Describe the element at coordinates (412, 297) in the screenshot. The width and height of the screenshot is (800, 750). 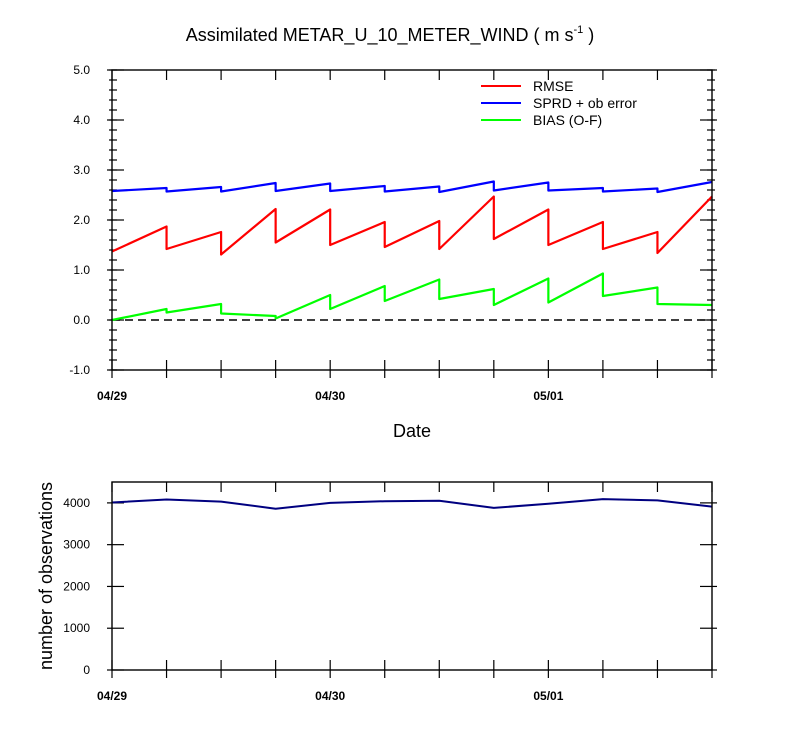
I see `series-bias-o-f-line` at that location.